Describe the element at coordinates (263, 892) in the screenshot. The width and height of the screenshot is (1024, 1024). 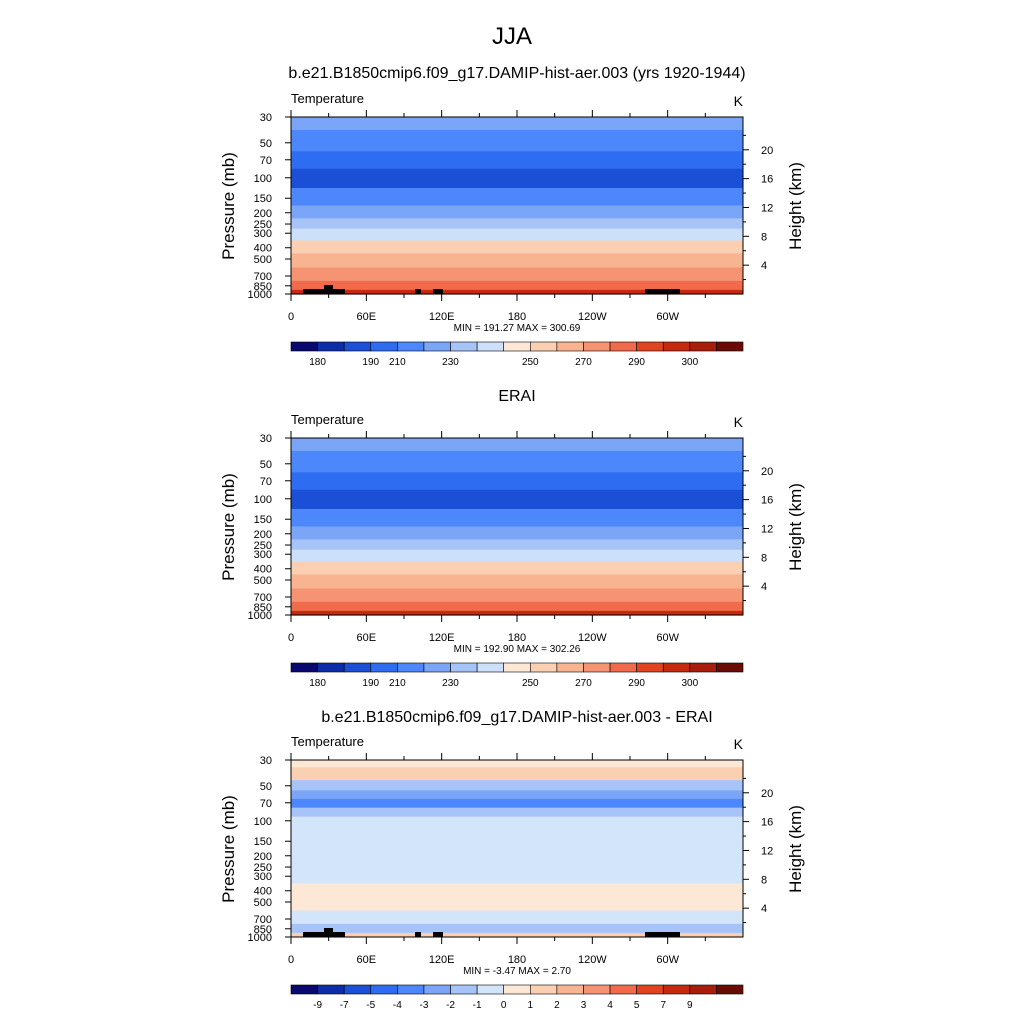
I see `y-tick-label: 400` at that location.